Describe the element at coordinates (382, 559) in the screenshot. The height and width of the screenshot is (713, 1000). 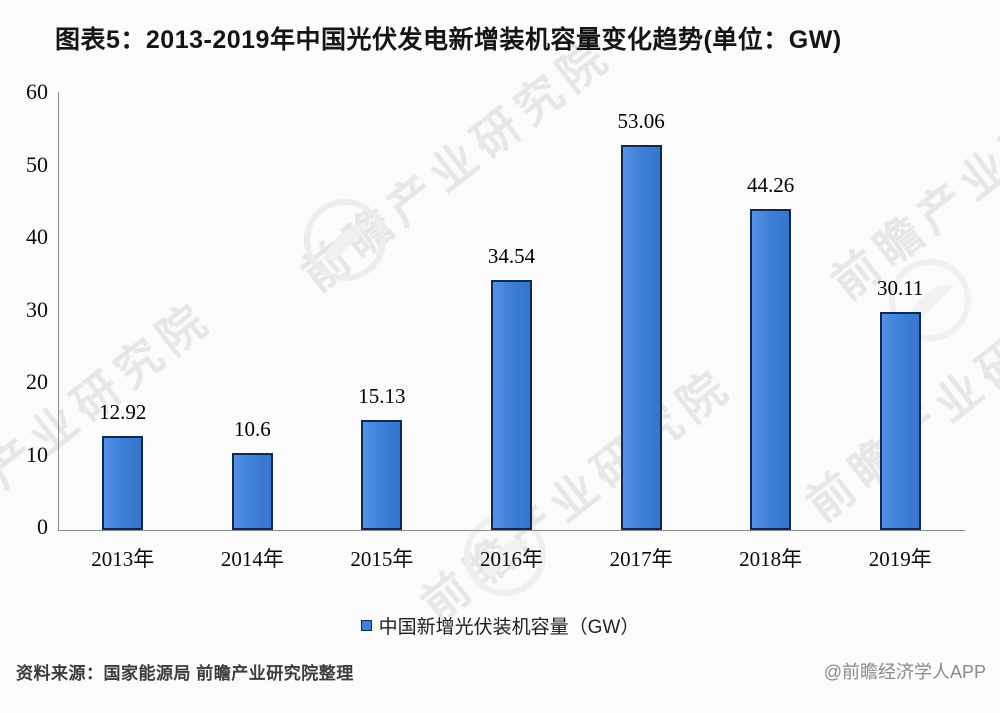
I see `x-axis-tick-label: 2015年` at that location.